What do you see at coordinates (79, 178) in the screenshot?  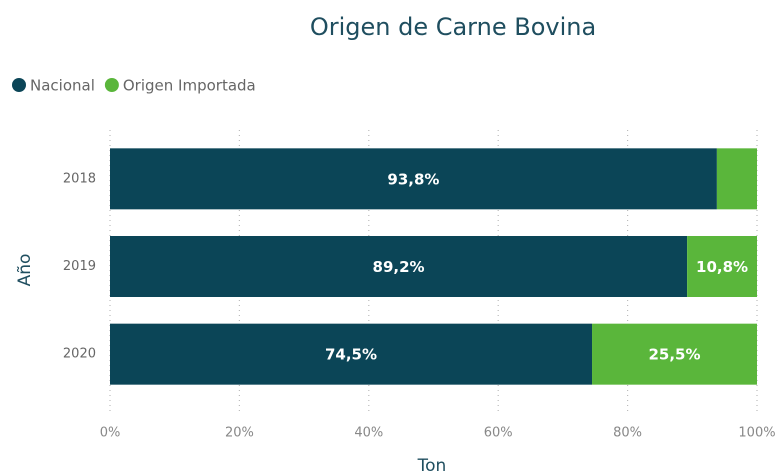 I see `y-tick-label: 2018` at bounding box center [79, 178].